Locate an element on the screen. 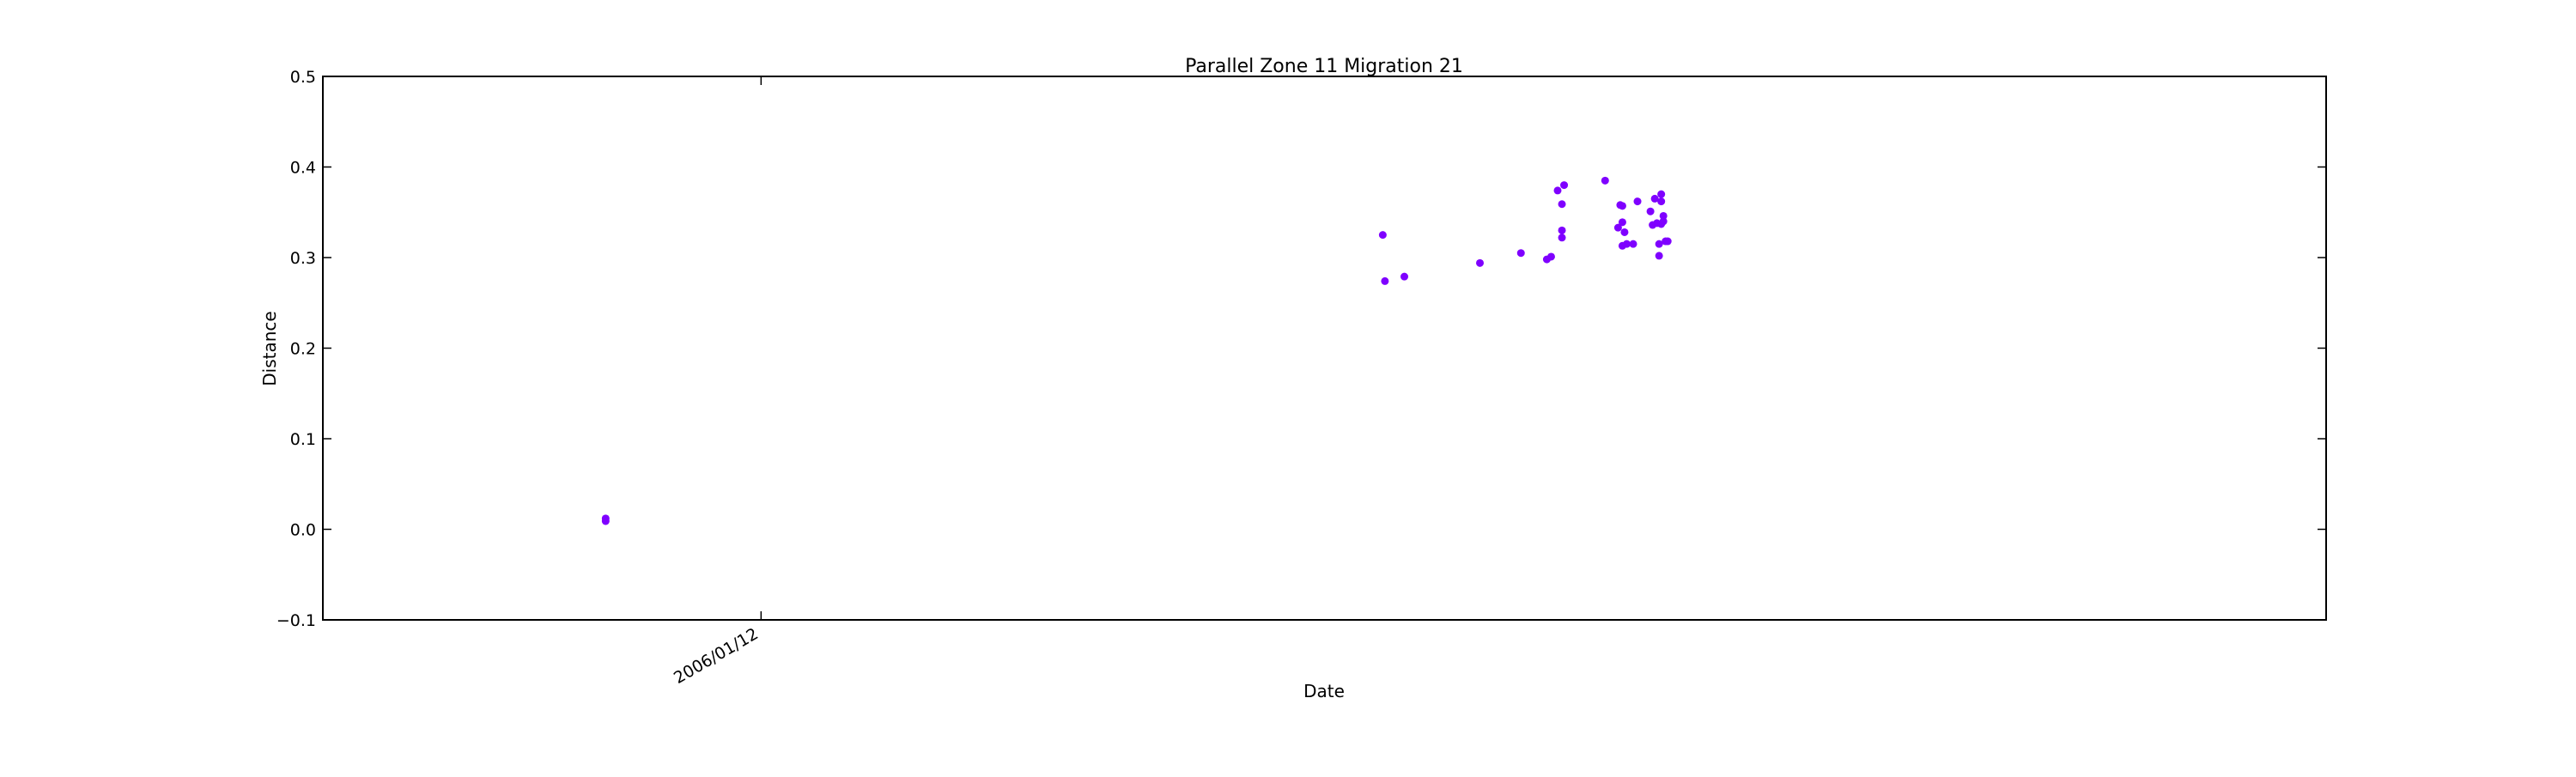 This screenshot has width=2576, height=777. y-tick-label: 0.5 is located at coordinates (303, 77).